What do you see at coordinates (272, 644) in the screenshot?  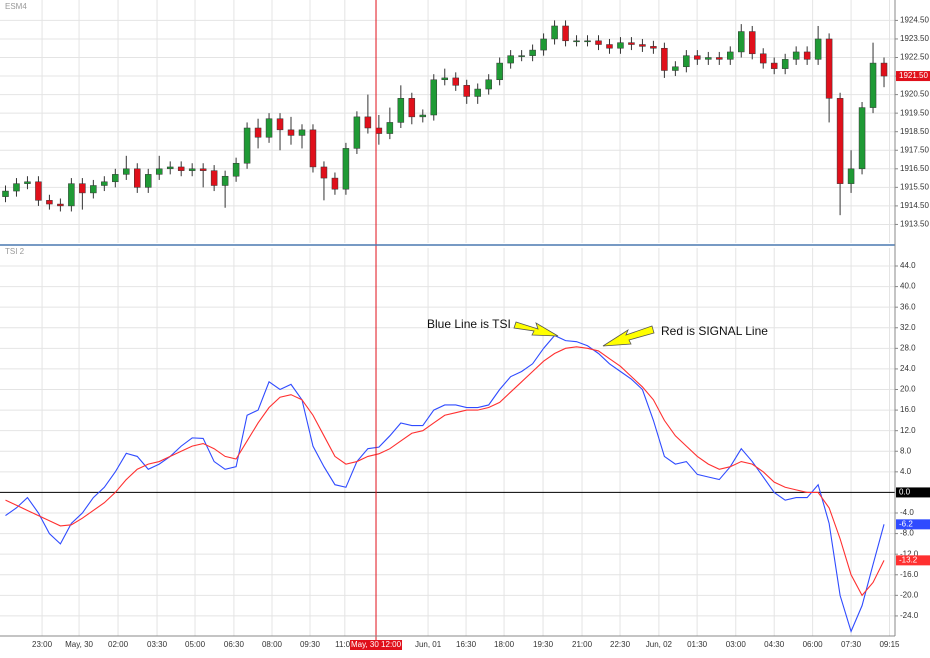 I see `x-tick-label: 08:00` at bounding box center [272, 644].